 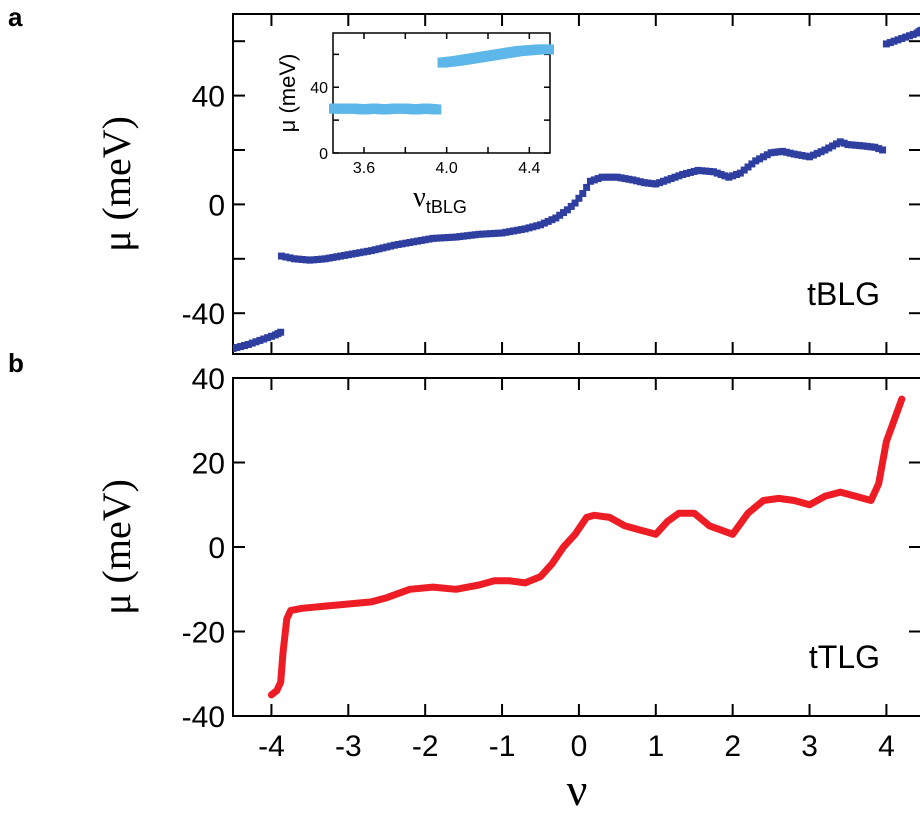 What do you see at coordinates (319, 88) in the screenshot?
I see `inset-ytick-label: 40` at bounding box center [319, 88].